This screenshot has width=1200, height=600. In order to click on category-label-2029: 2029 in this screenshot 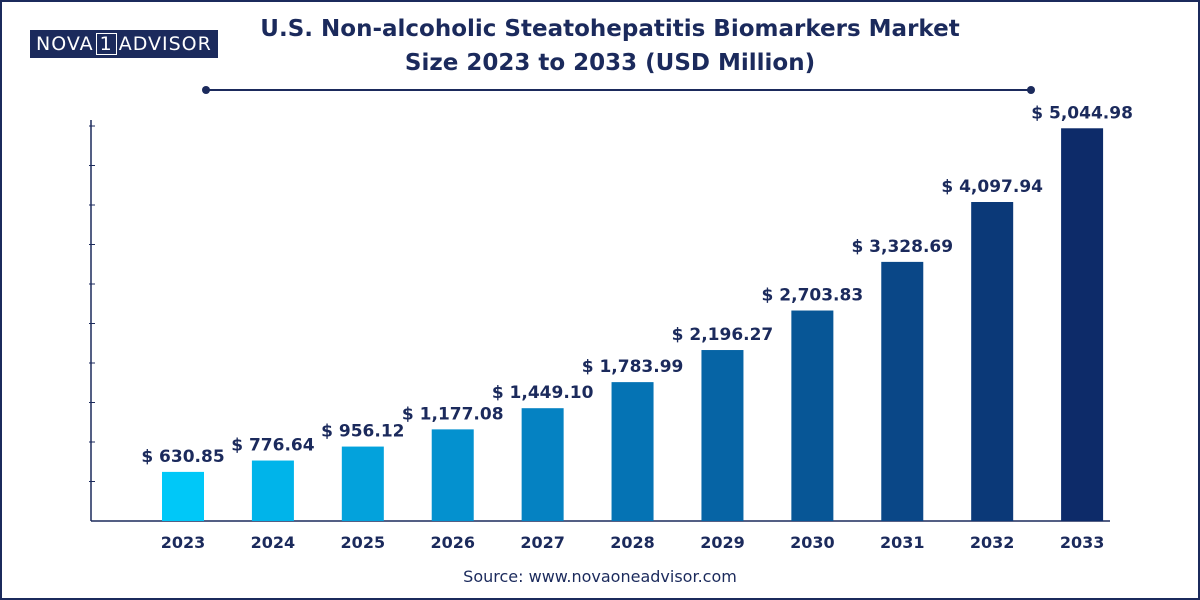, I will do `click(722, 542)`.